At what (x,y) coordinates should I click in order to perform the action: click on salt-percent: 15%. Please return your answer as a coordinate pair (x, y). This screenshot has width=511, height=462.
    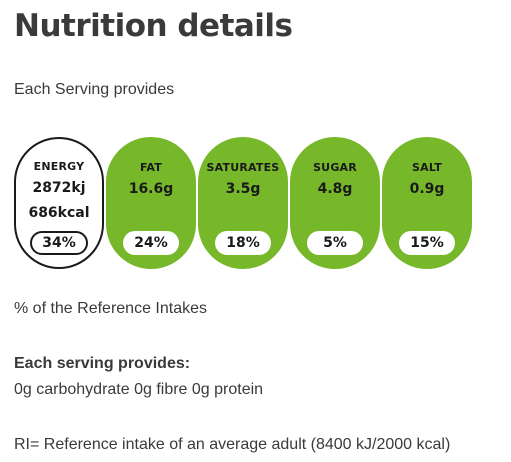
    Looking at the image, I should click on (427, 243).